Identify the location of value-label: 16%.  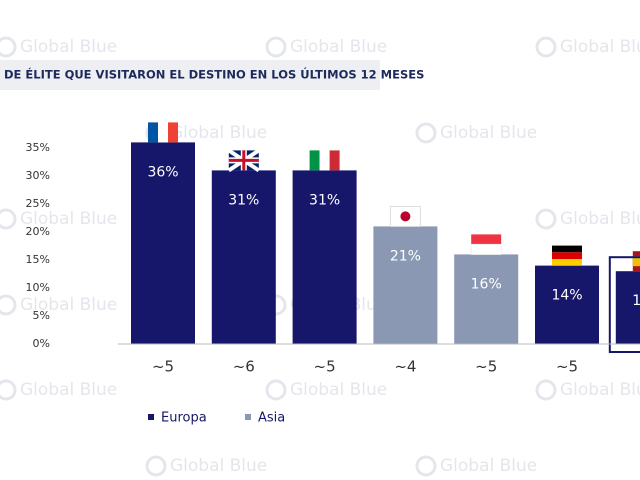
(486, 284).